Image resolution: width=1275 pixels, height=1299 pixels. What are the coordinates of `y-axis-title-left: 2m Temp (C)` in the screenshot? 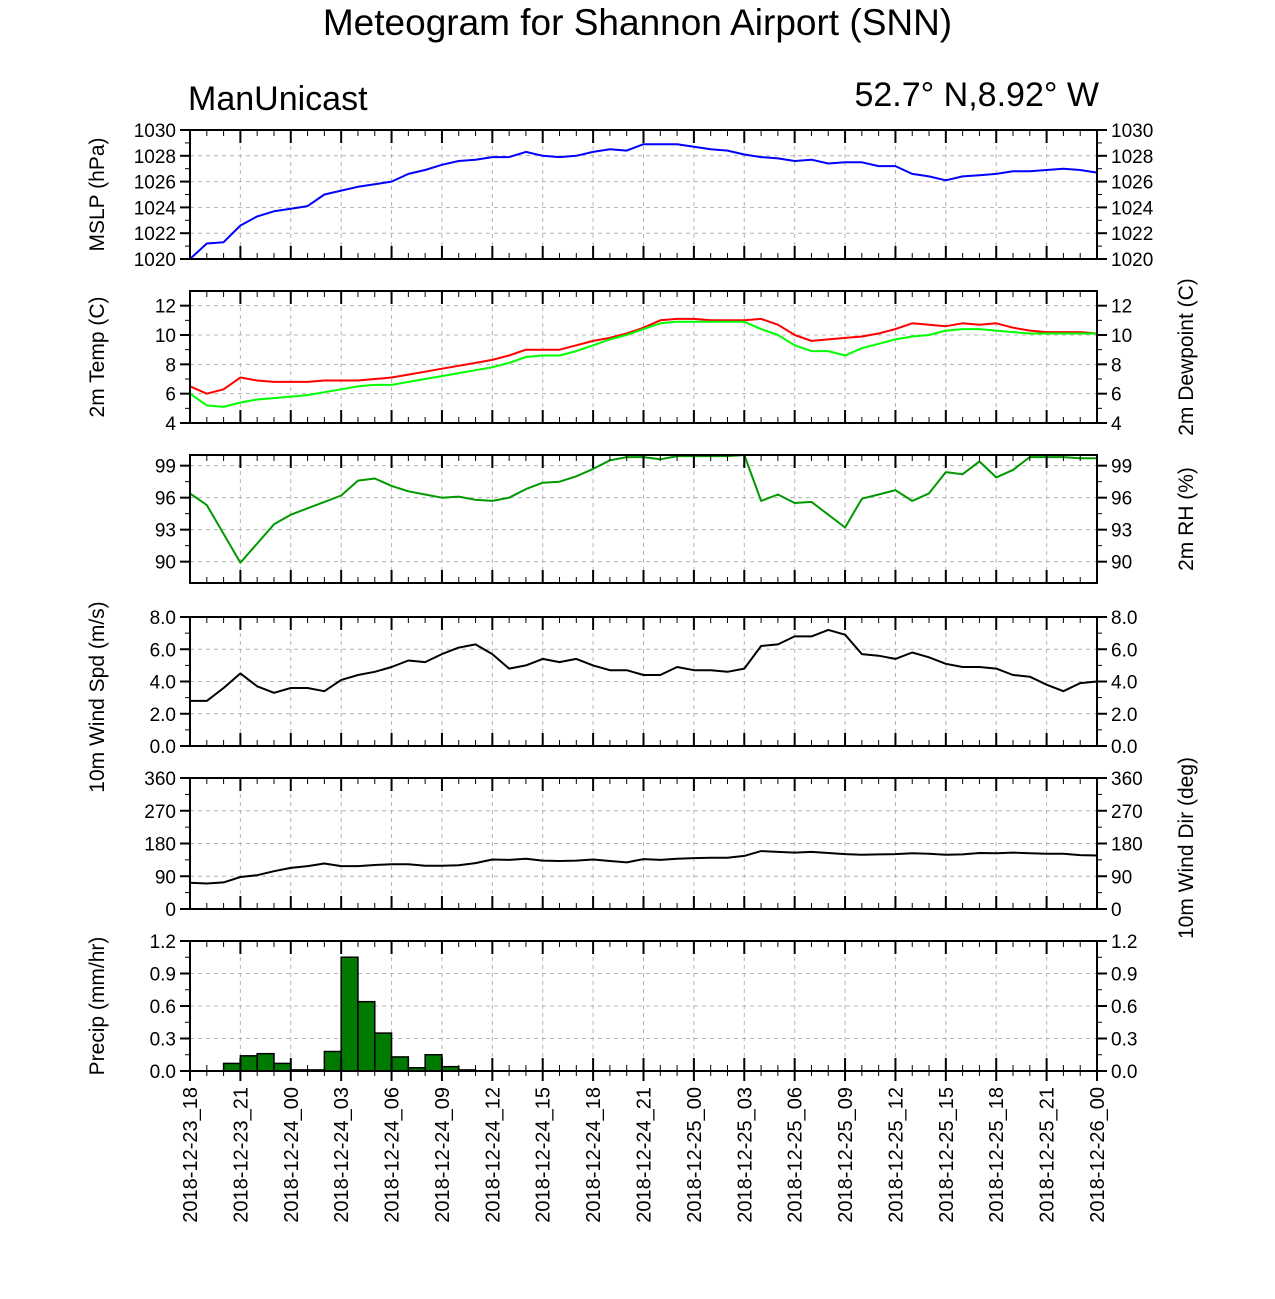 It's located at (97, 357).